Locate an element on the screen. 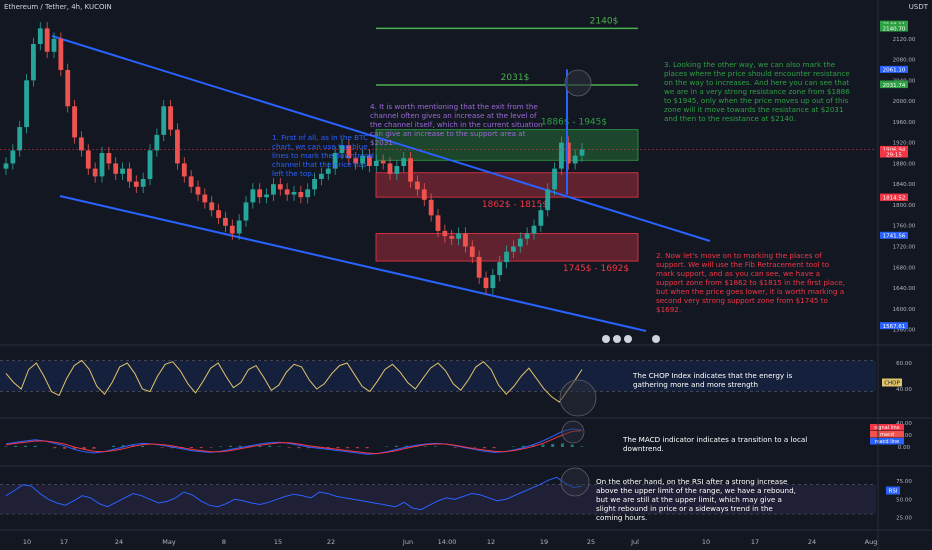 Image resolution: width=932 pixels, height=550 pixels. chop-series-line is located at coordinates (294, 381).